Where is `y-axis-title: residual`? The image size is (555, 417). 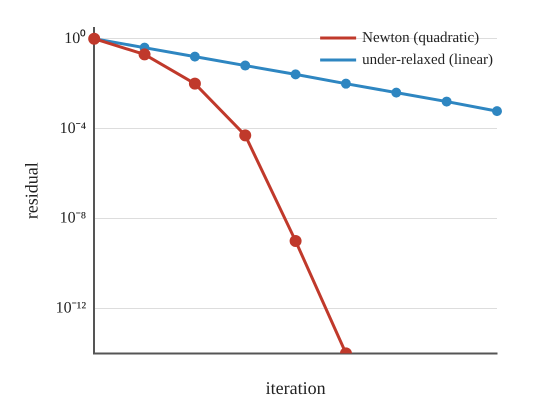
y-axis-title: residual is located at coordinates (32, 191).